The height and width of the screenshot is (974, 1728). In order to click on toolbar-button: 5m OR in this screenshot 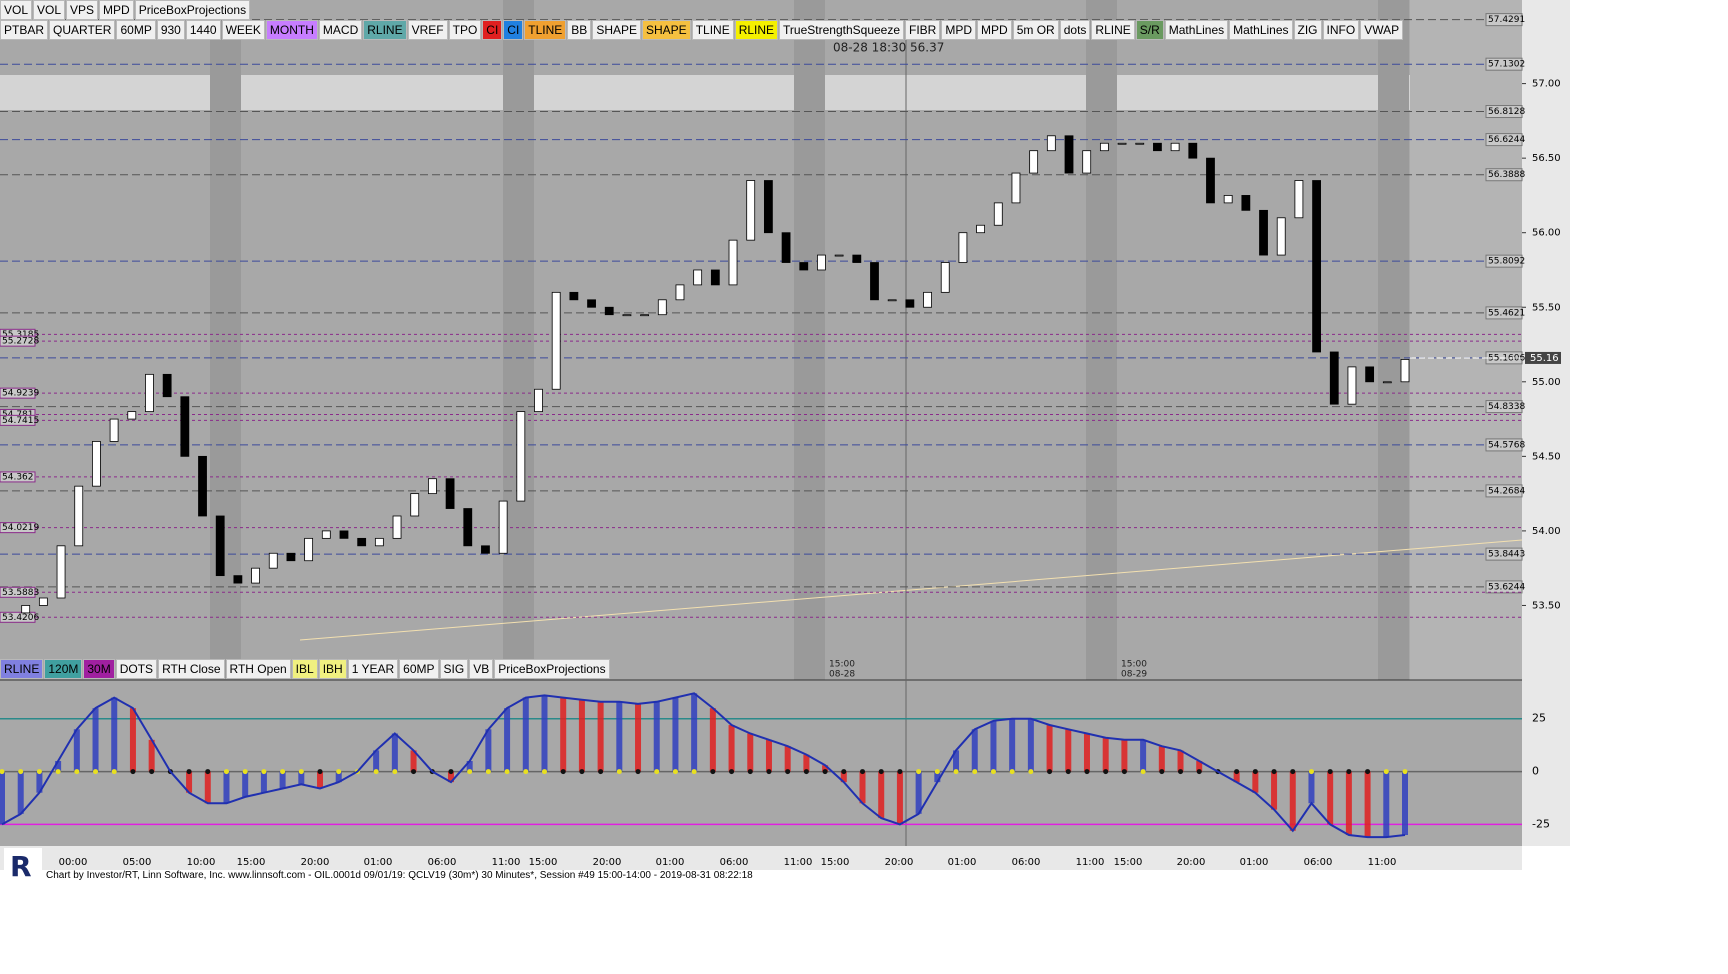, I will do `click(1035, 30)`.